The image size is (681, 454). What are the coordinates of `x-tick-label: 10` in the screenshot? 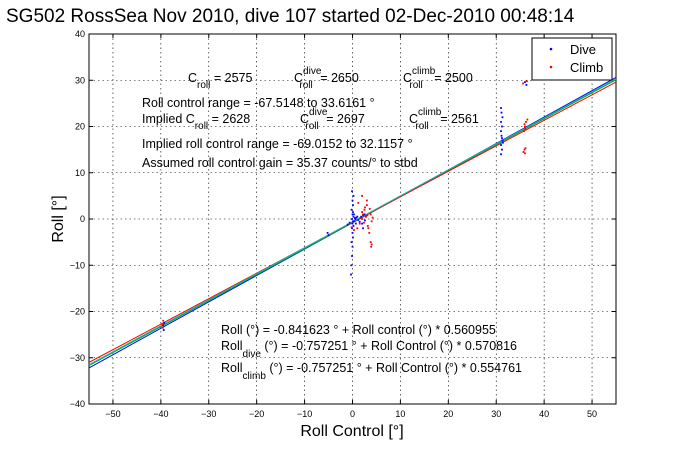 It's located at (400, 414).